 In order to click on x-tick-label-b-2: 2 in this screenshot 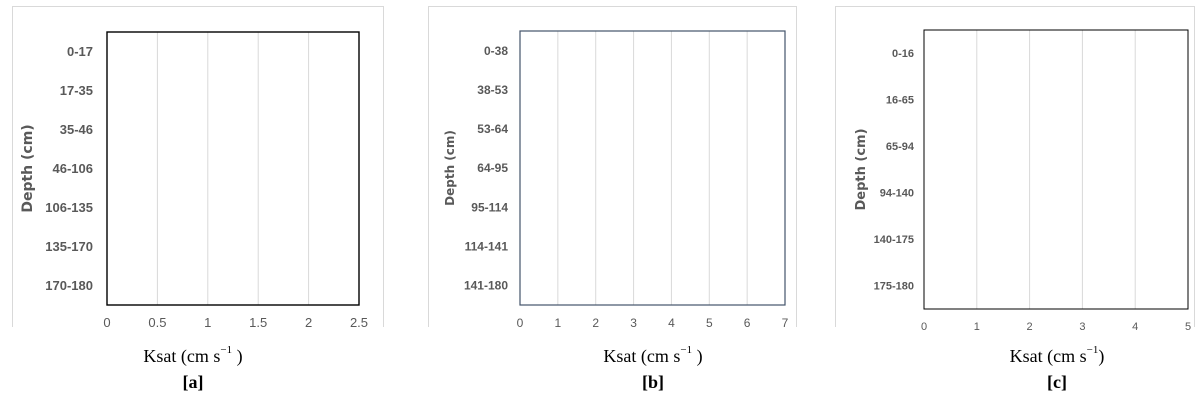, I will do `click(595, 323)`.